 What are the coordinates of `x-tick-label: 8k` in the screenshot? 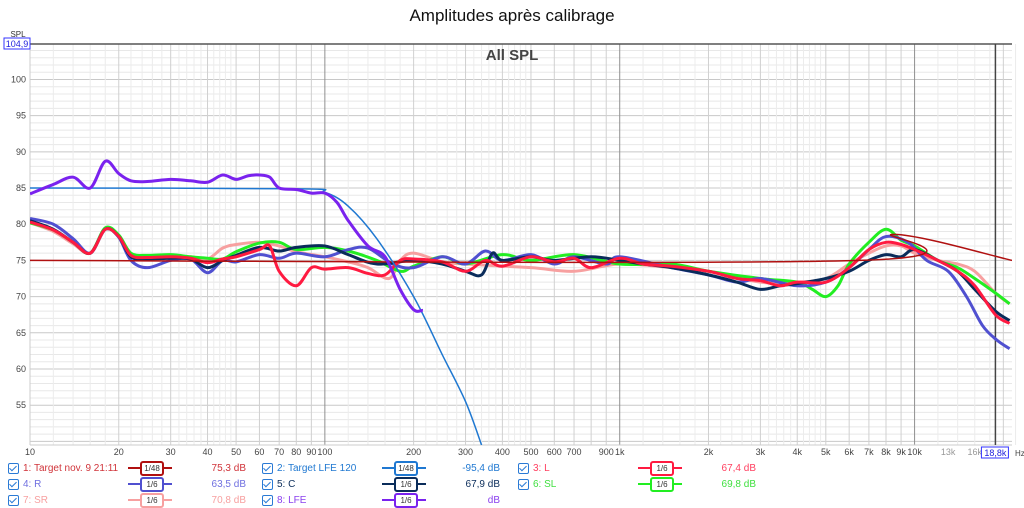 It's located at (886, 452).